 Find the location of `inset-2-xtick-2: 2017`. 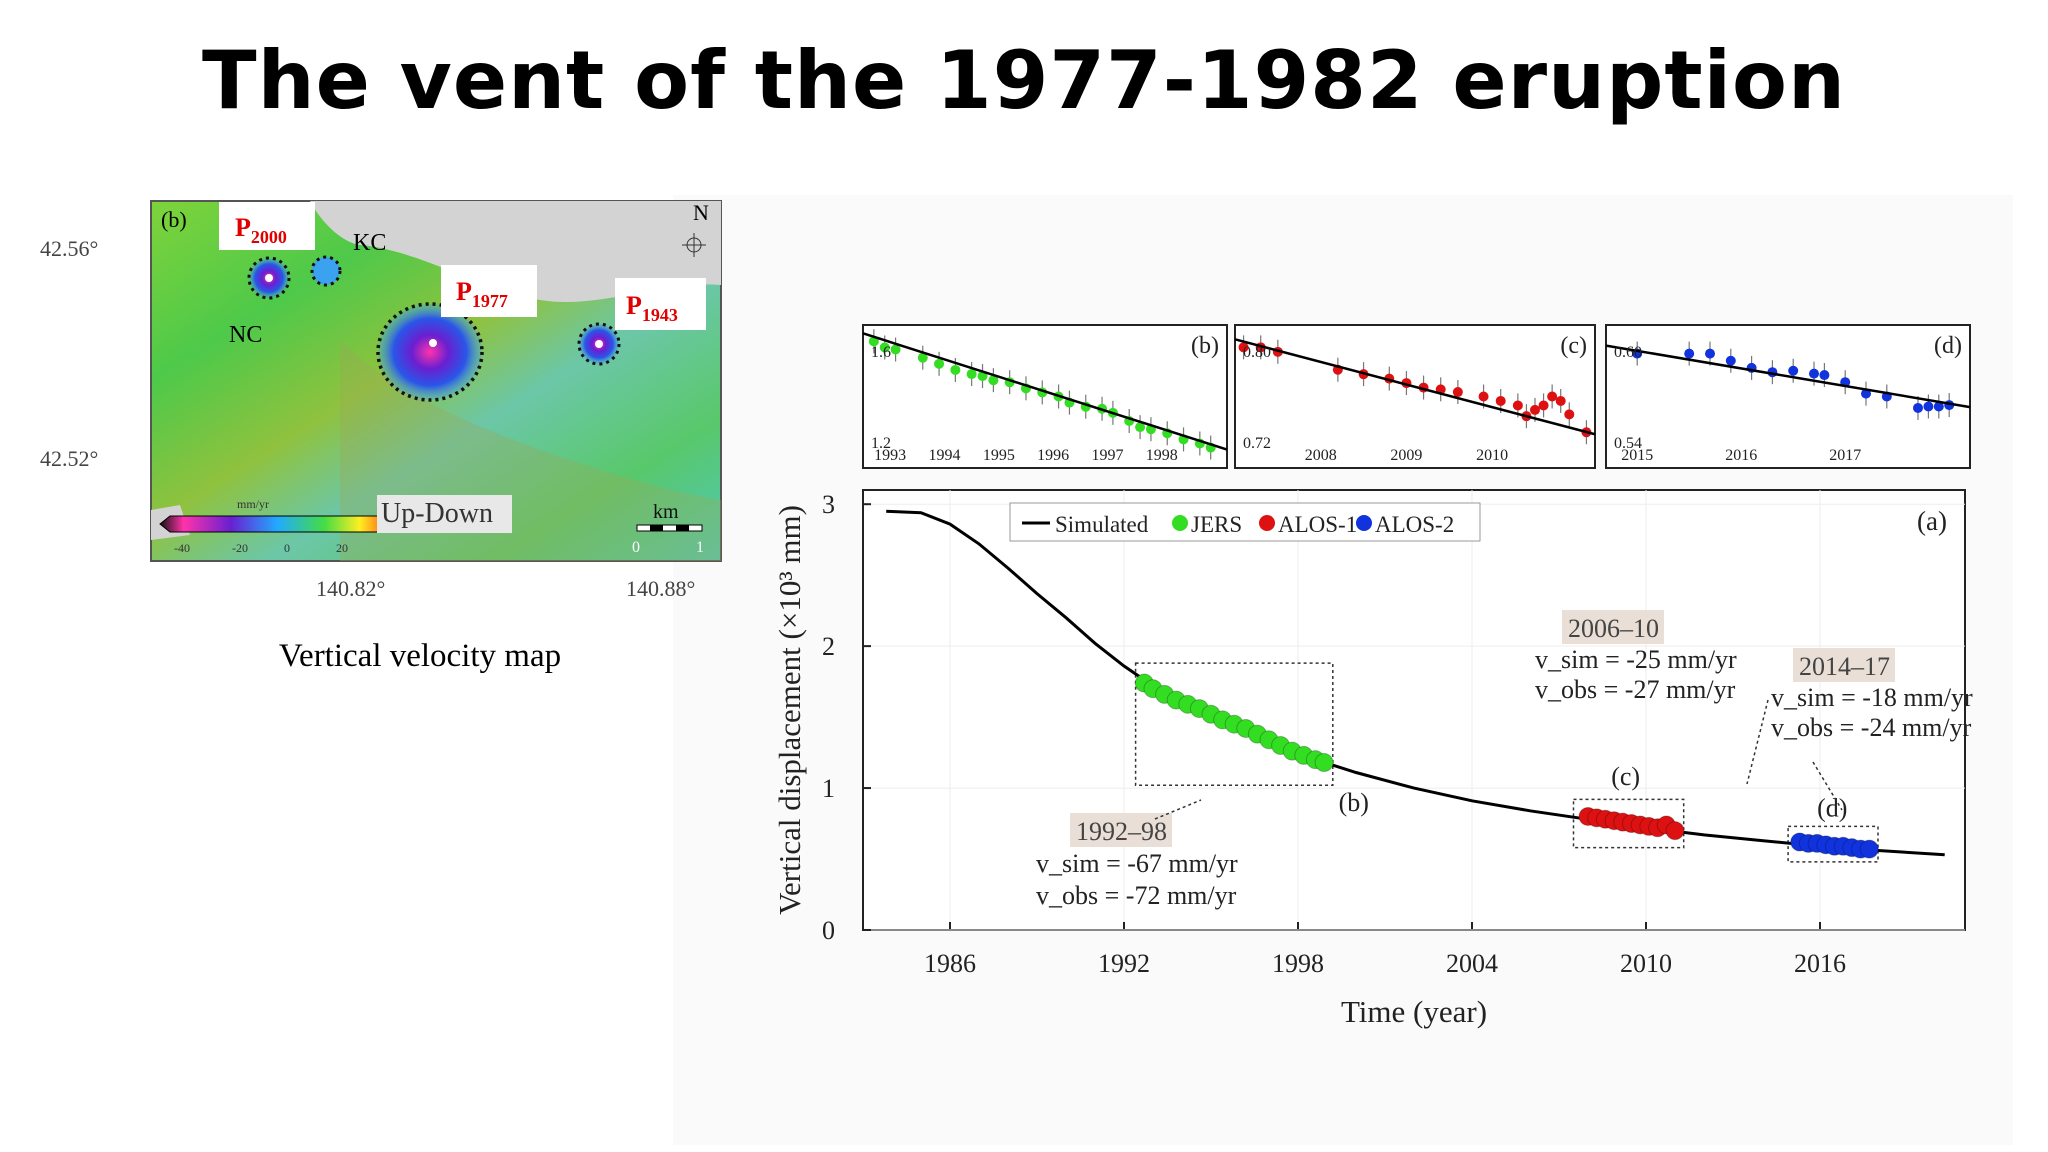

inset-2-xtick-2: 2017 is located at coordinates (1845, 455).